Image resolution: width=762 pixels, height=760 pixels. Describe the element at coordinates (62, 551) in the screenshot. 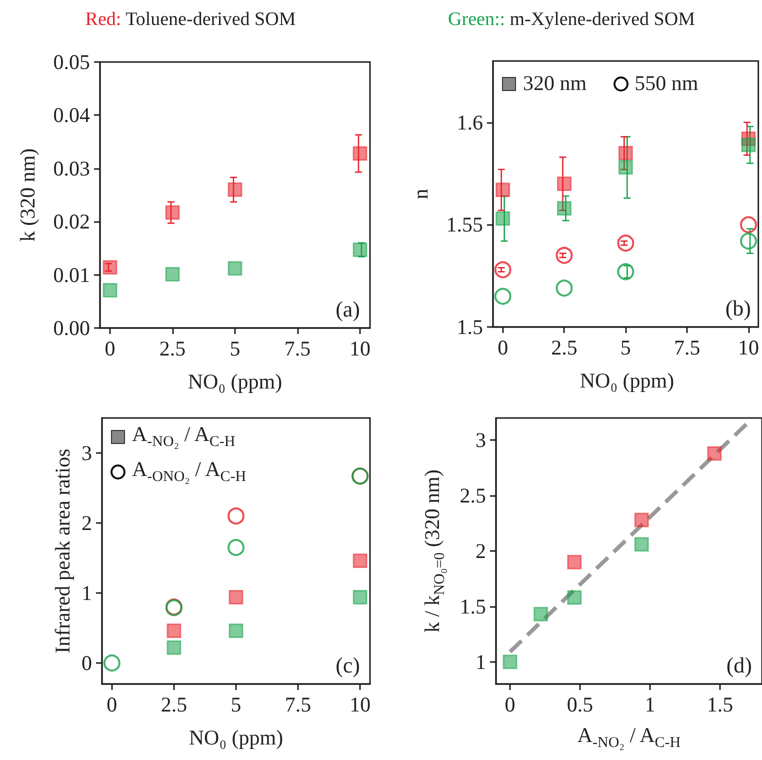

I see `y-axis-title: Infrared peak area ratios` at that location.